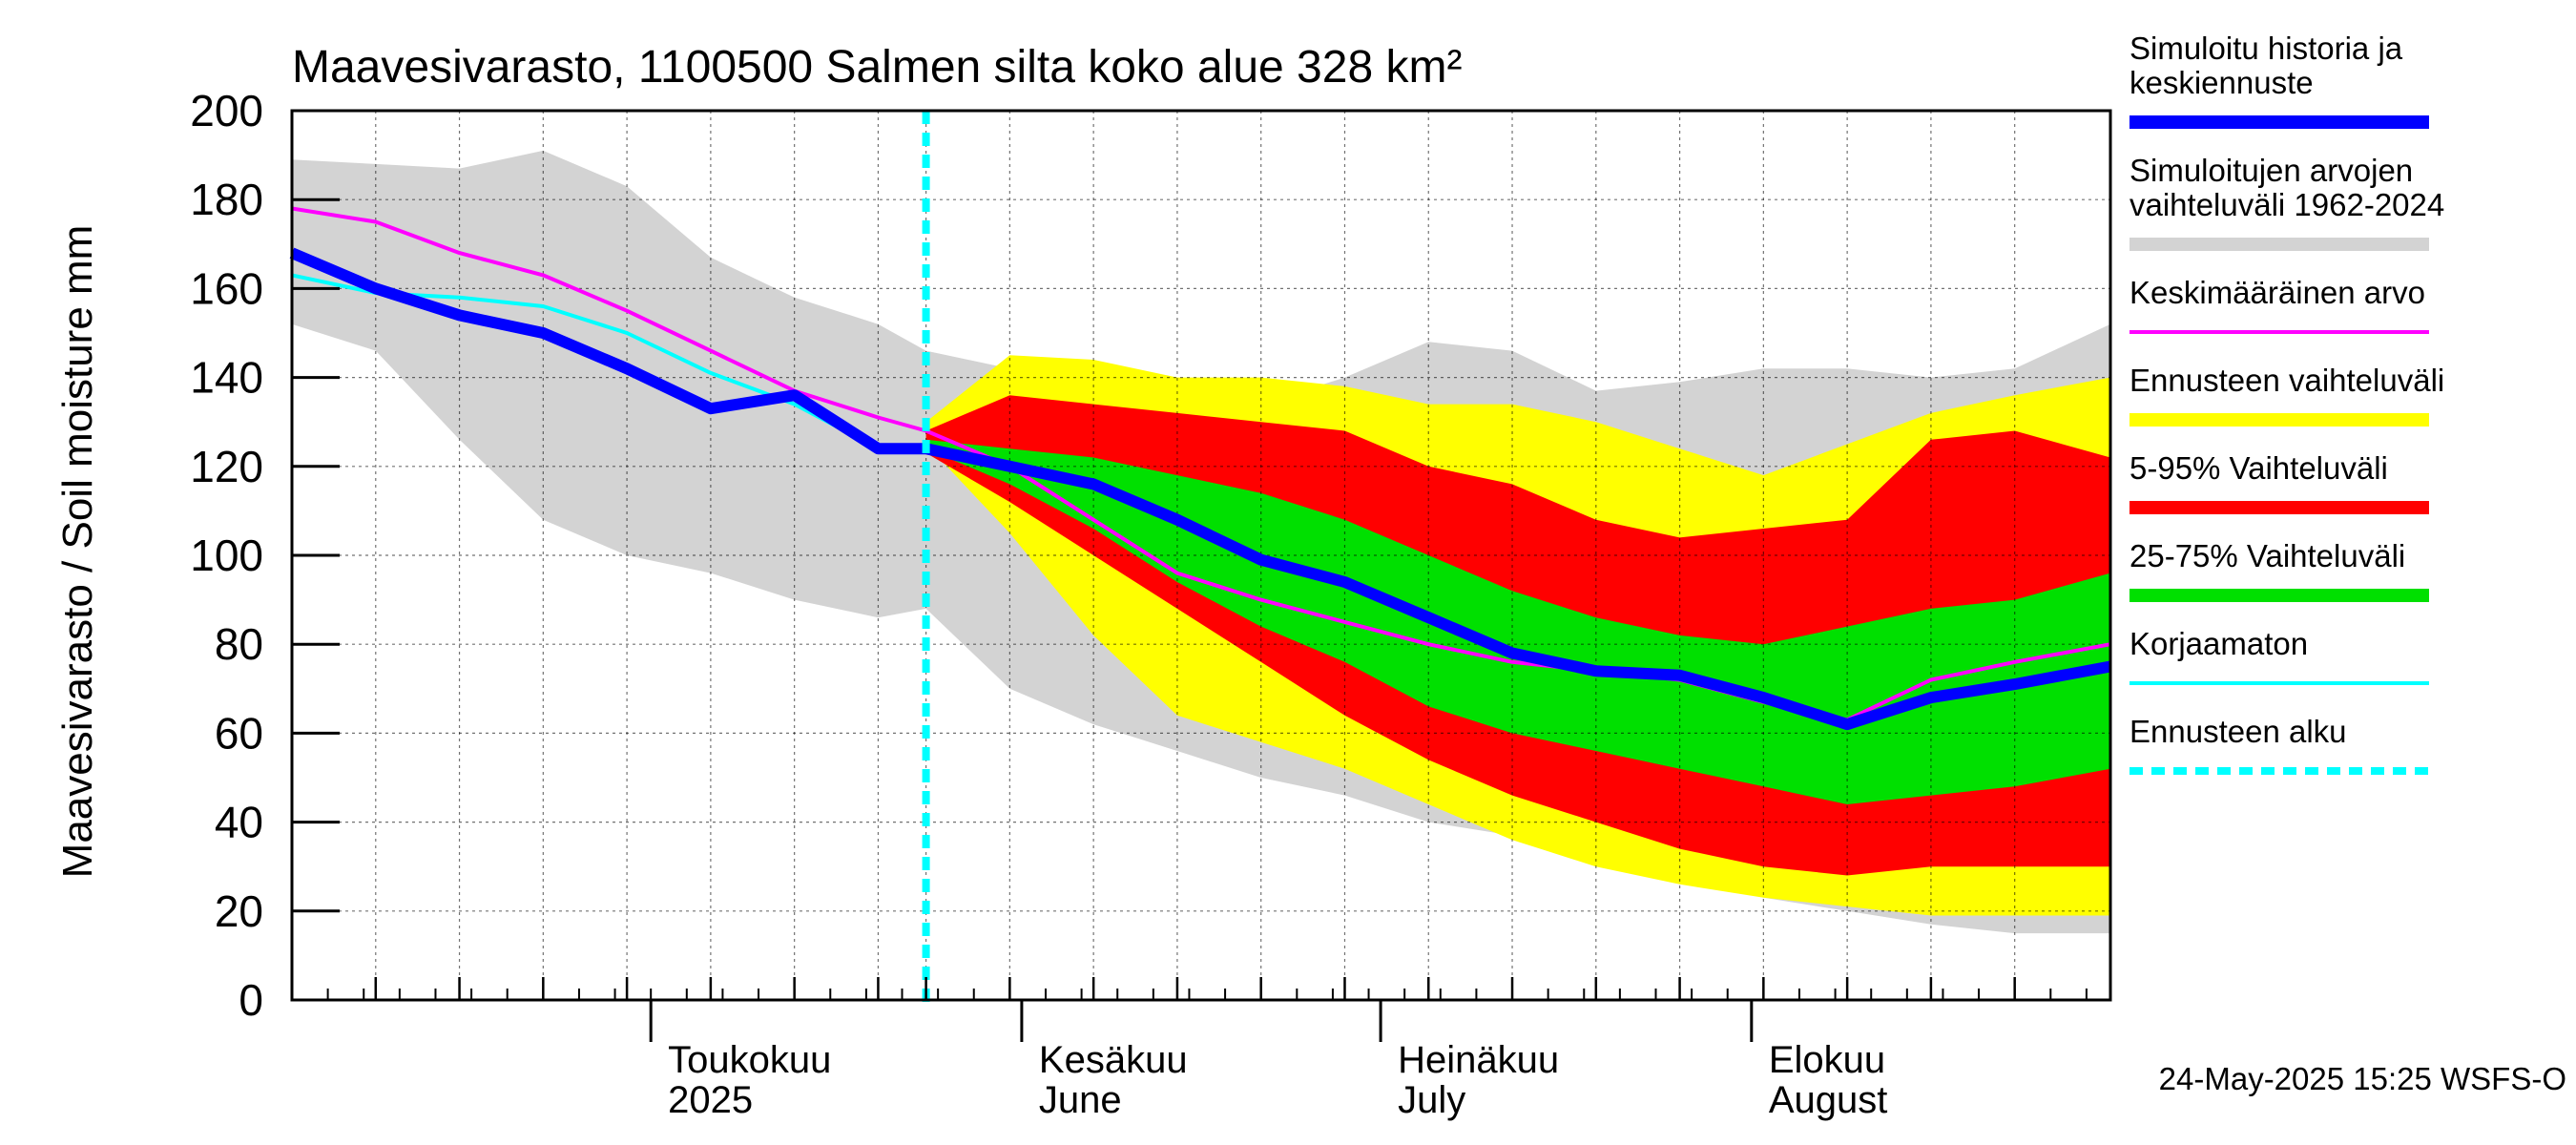 The width and height of the screenshot is (2576, 1145). Describe the element at coordinates (1113, 1060) in the screenshot. I see `month-label-fi: Kesäkuu` at that location.